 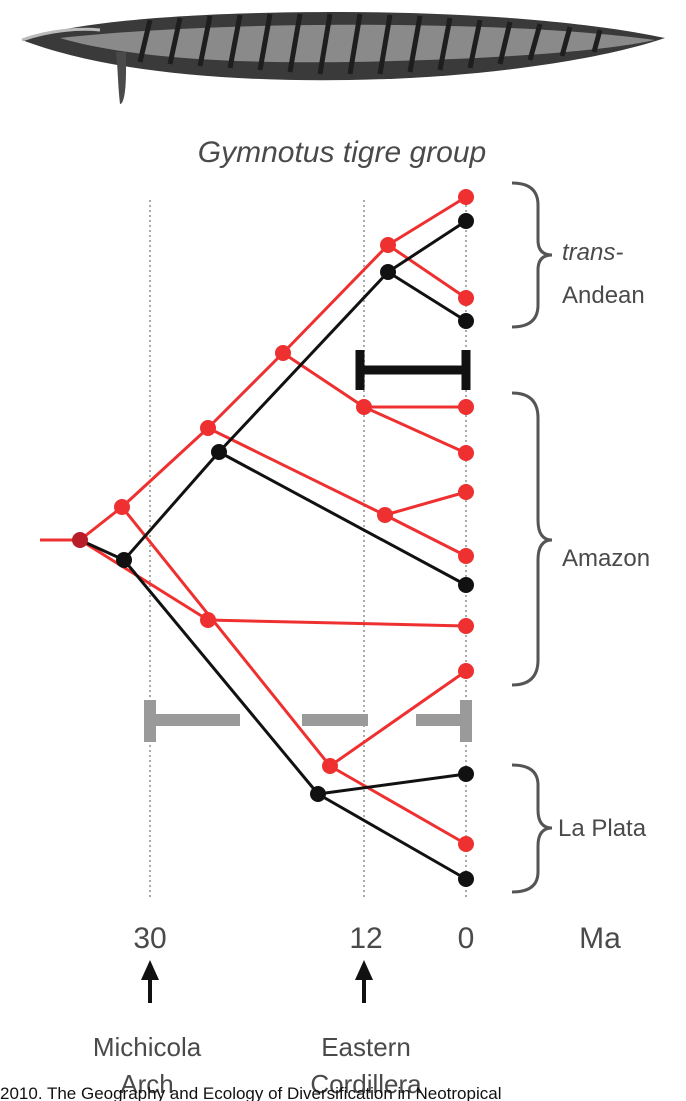 What do you see at coordinates (146, 1084) in the screenshot?
I see `event-label-arch: Arch` at bounding box center [146, 1084].